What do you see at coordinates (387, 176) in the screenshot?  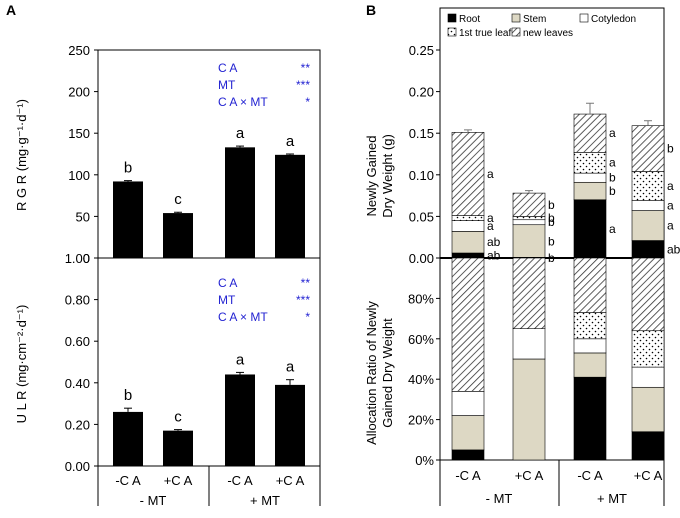 I see `weight-ylabel-line2: Dry Weight (g)` at bounding box center [387, 176].